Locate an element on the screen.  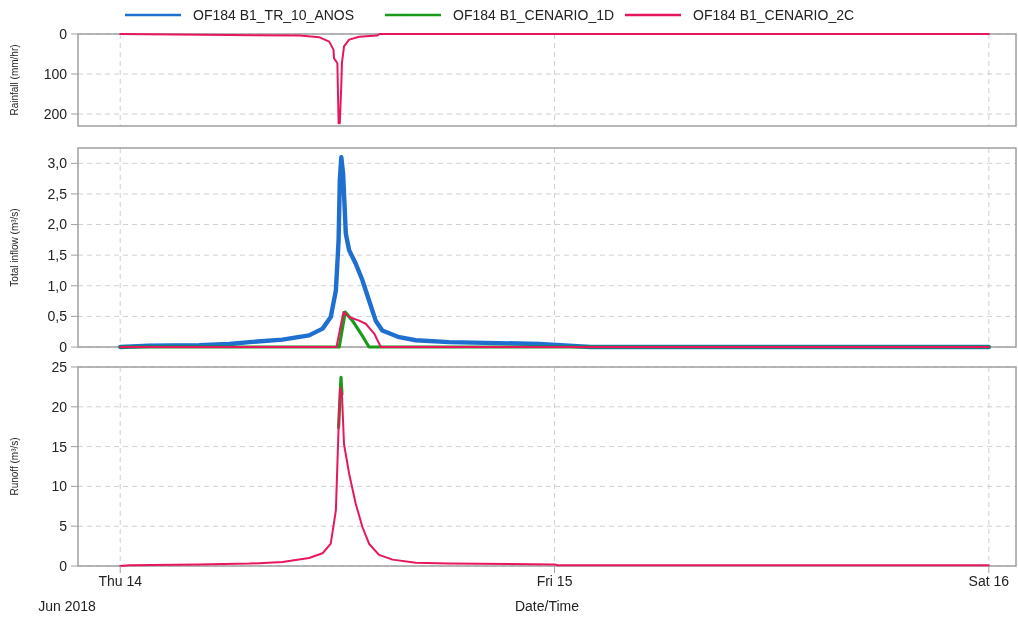
y-tick-label: 200 is located at coordinates (55, 113).